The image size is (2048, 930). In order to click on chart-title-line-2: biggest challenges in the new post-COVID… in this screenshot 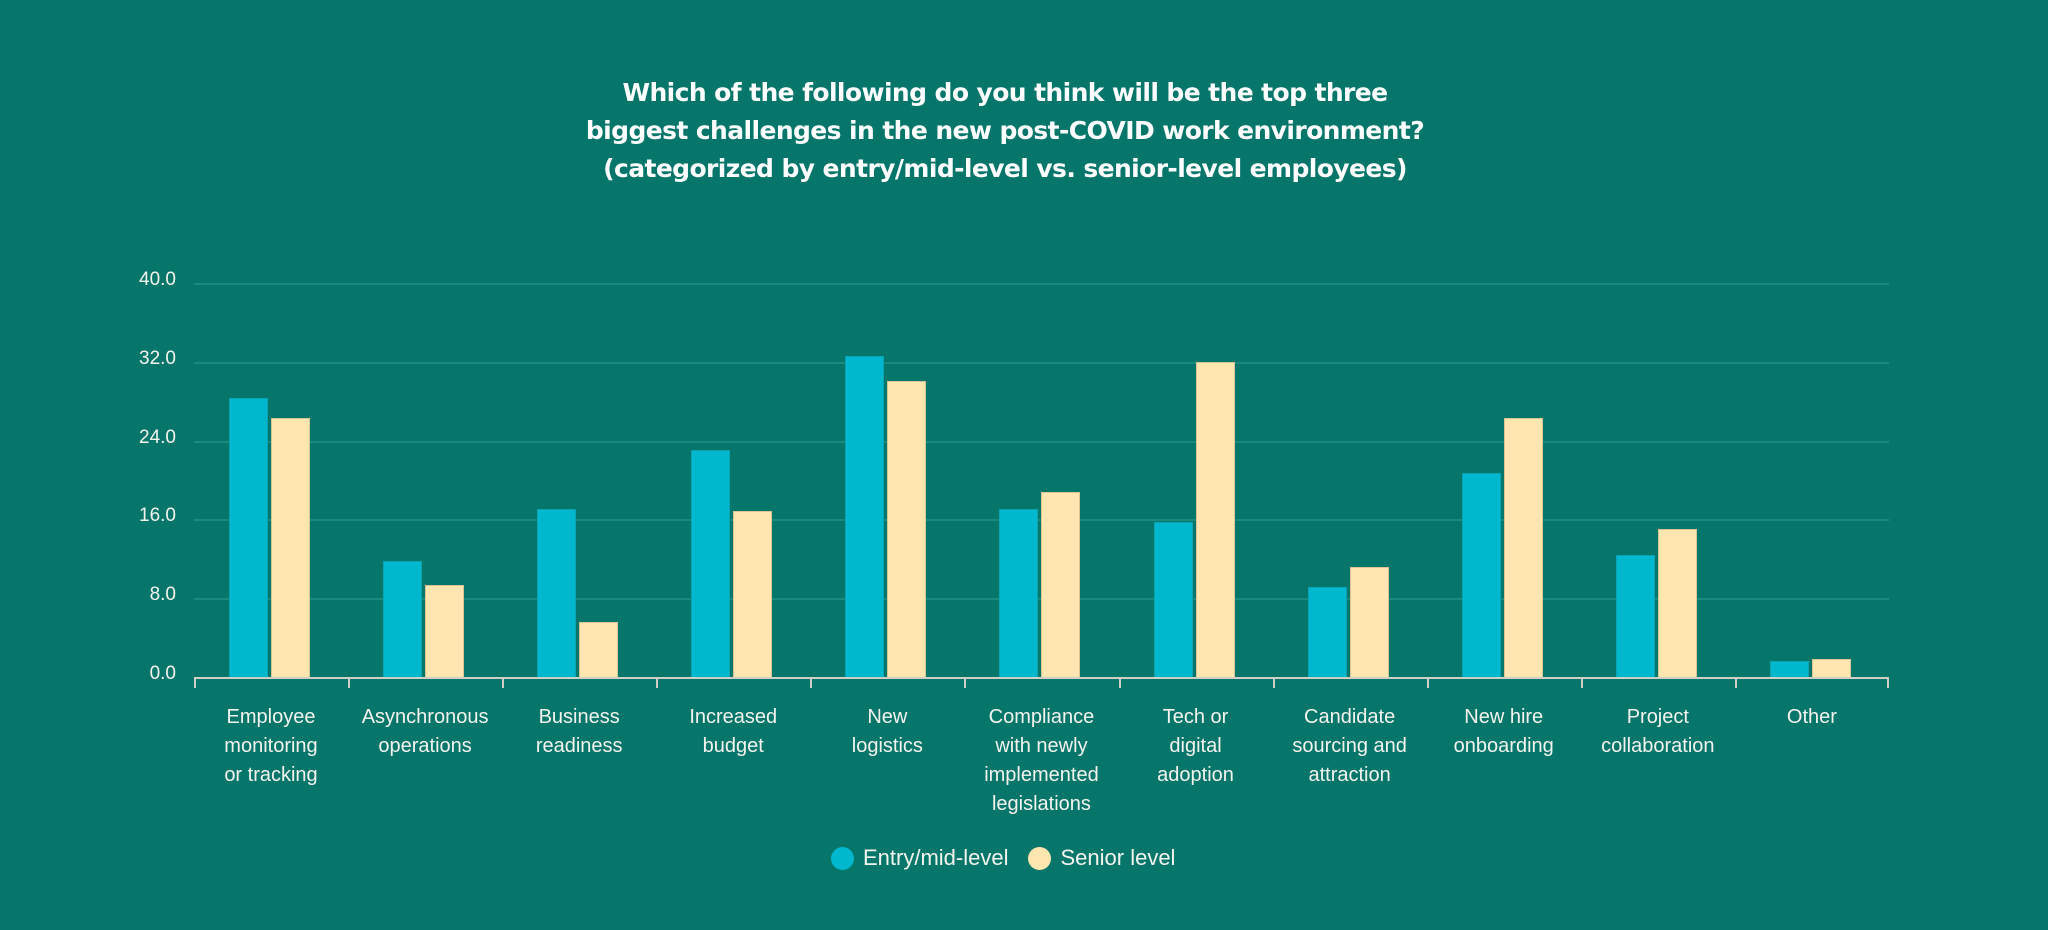, I will do `click(1005, 130)`.